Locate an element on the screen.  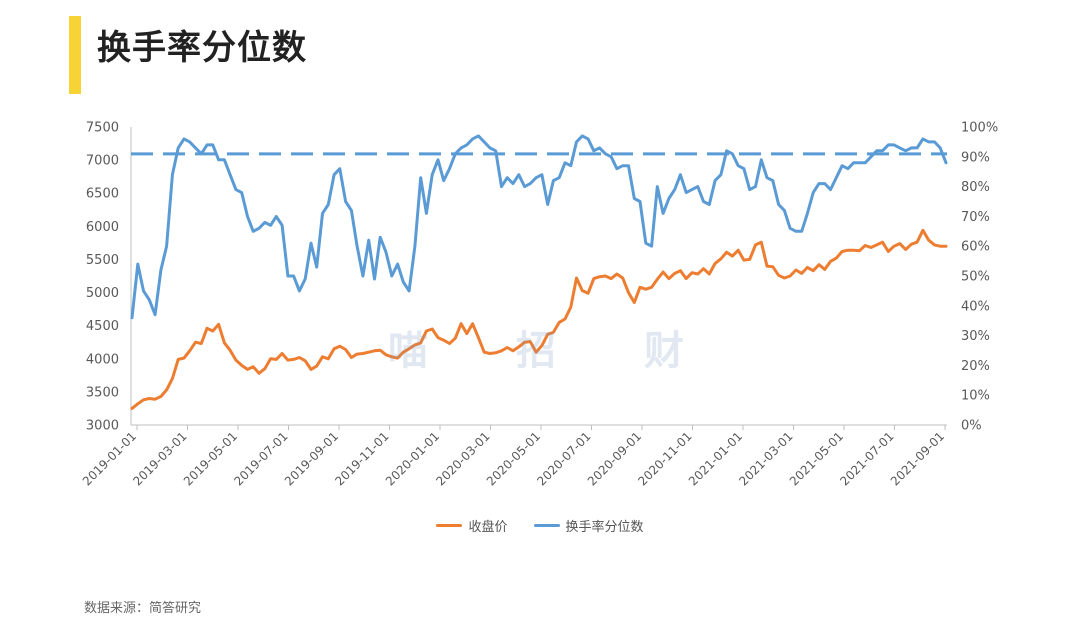
y-left-tick-label: 6500 is located at coordinates (102, 194).